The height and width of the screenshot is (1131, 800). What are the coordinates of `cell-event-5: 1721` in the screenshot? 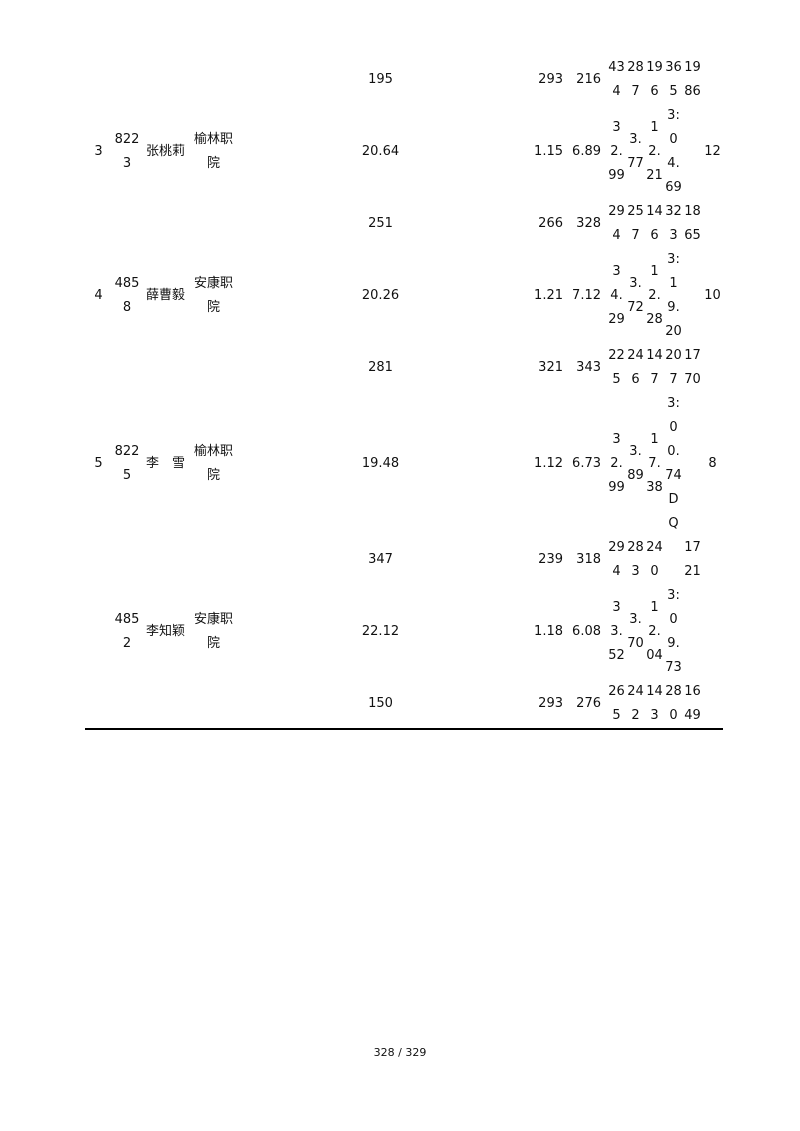 It's located at (692, 559).